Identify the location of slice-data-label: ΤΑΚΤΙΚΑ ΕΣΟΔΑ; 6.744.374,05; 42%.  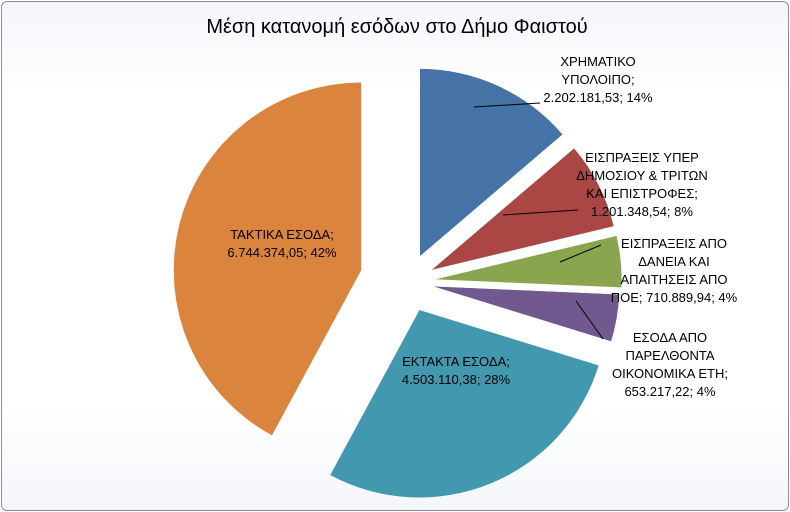
(282, 243).